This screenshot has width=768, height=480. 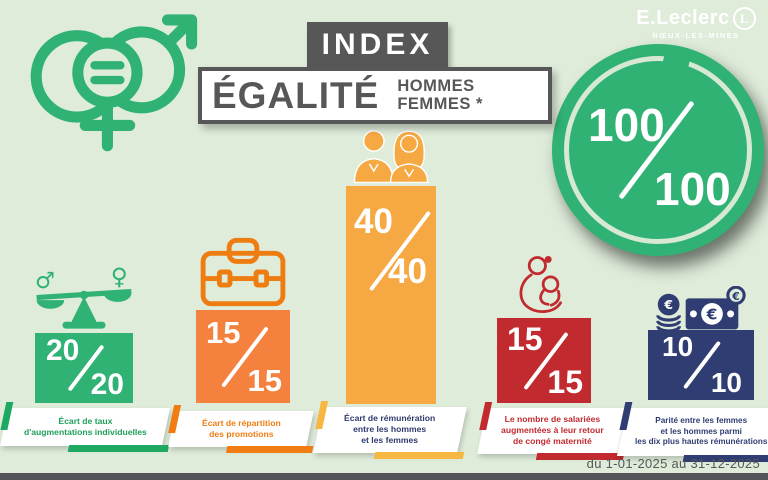 I want to click on score-max: 40, so click(x=407, y=271).